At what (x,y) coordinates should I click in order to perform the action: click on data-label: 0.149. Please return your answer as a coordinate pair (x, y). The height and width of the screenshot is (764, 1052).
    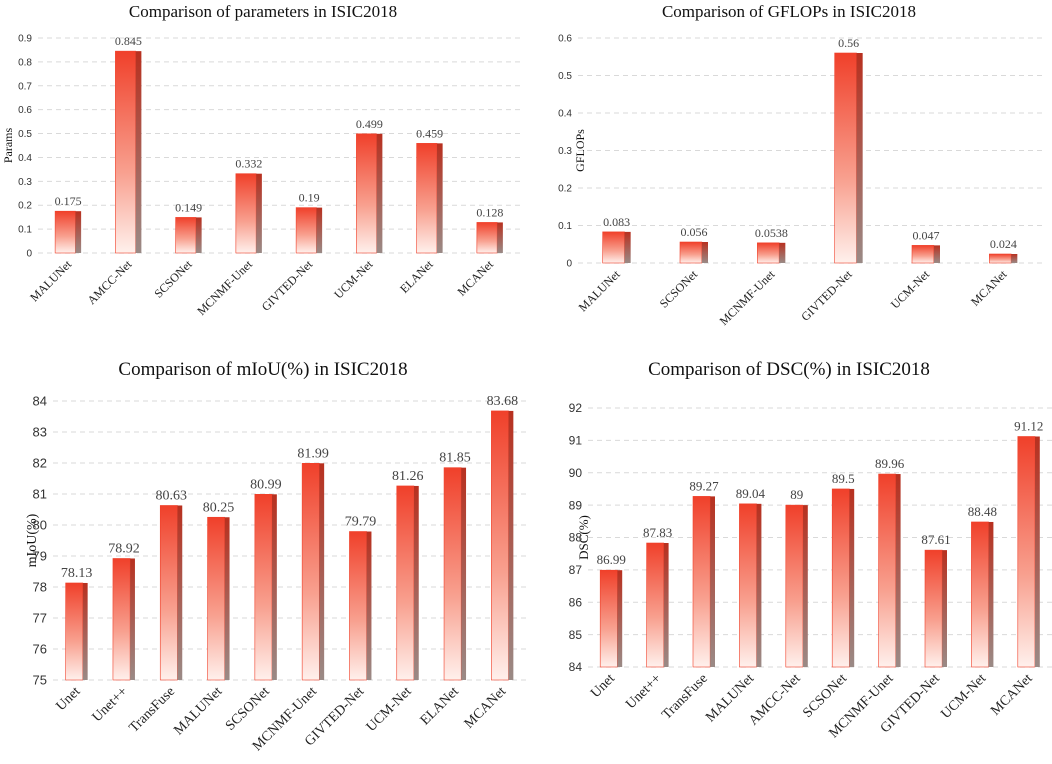
    Looking at the image, I should click on (188, 207).